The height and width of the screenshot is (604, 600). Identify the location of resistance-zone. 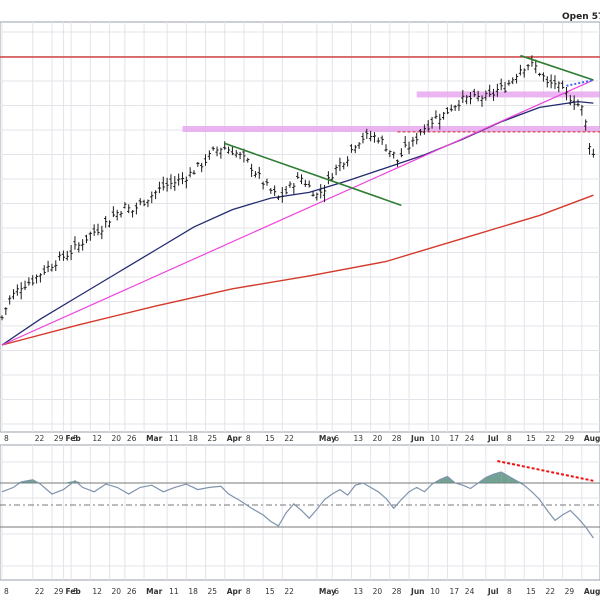
(508, 94).